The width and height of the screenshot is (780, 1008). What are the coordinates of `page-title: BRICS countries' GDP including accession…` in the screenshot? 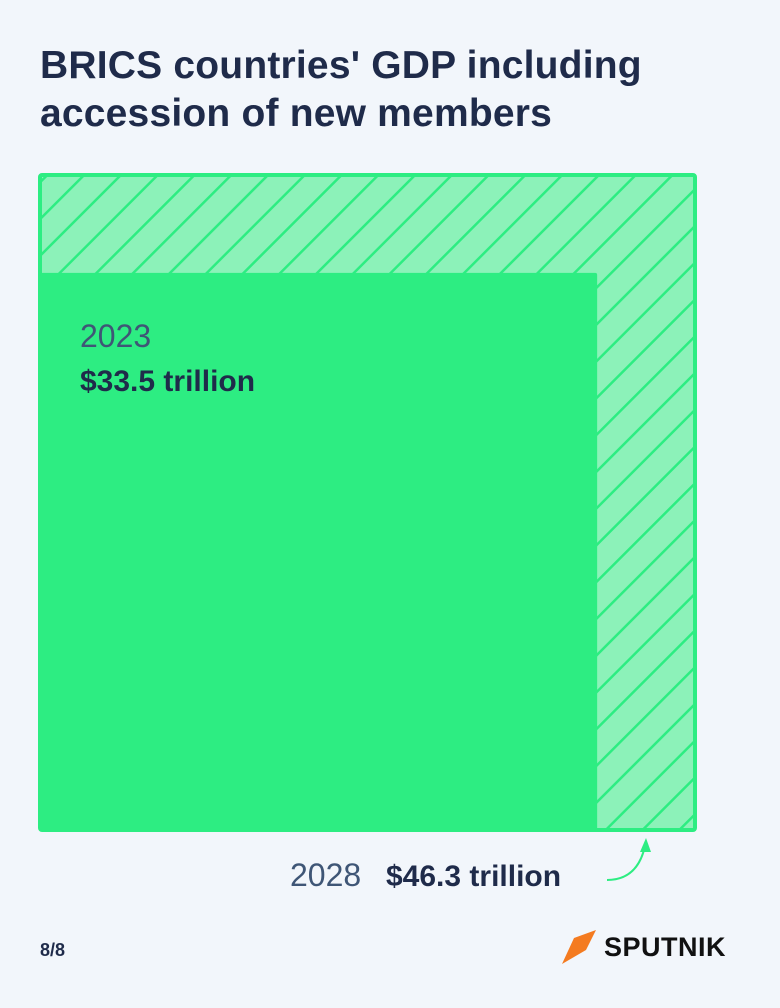 It's located at (341, 89).